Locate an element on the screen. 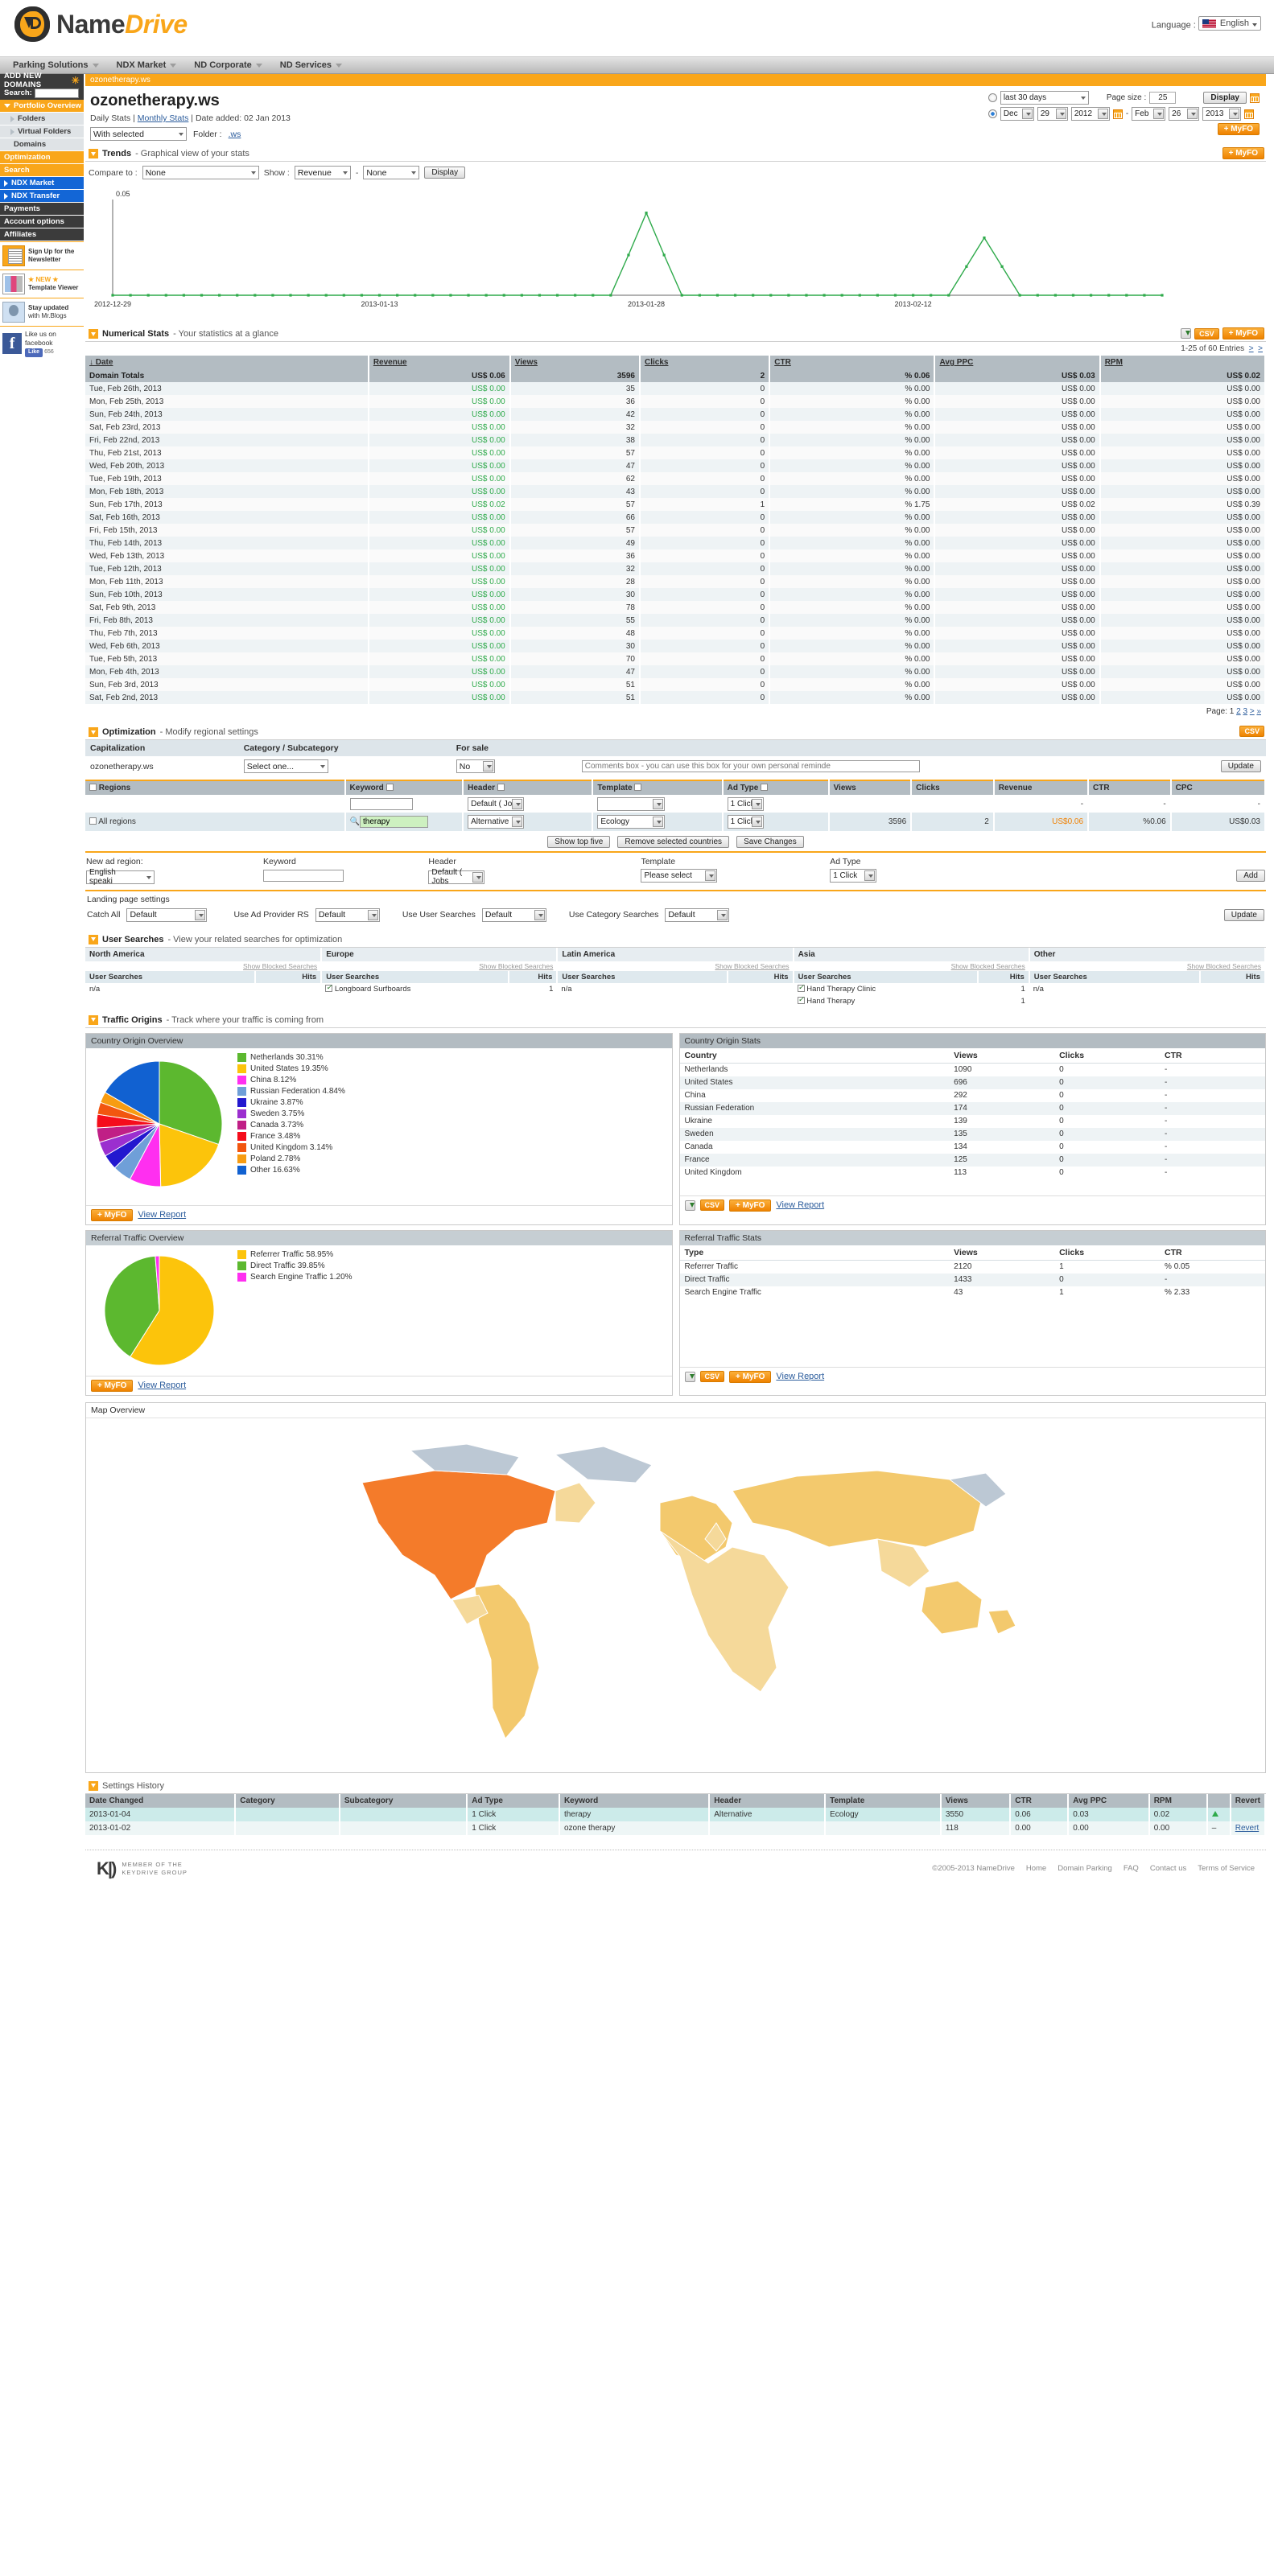 This screenshot has width=1274, height=2576. display-button: Display is located at coordinates (1225, 98).